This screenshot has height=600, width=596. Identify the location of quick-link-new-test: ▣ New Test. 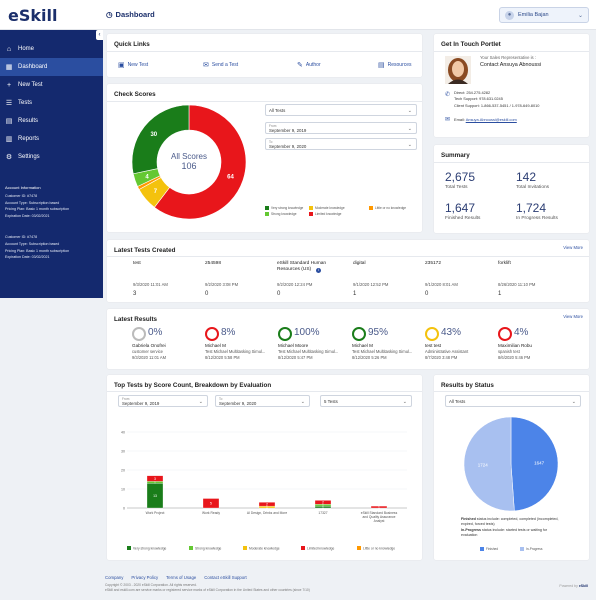
(133, 65).